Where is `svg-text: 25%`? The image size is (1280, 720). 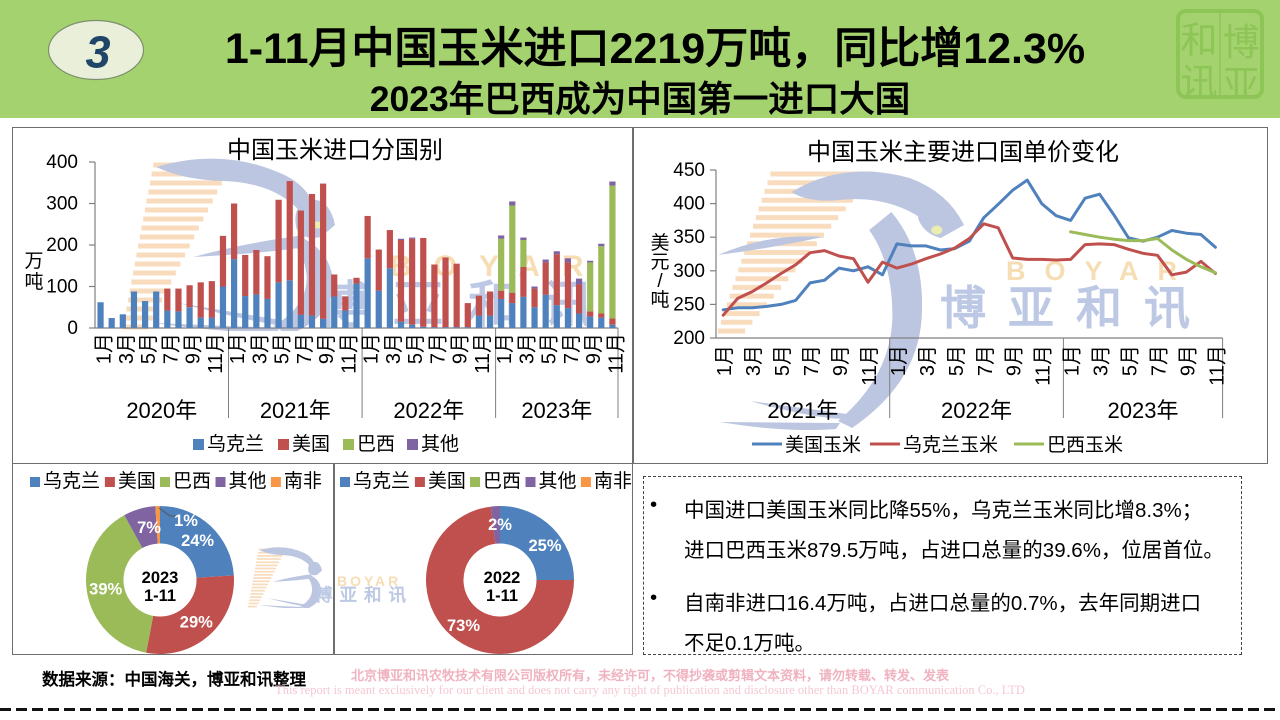
svg-text: 25% is located at coordinates (544, 546).